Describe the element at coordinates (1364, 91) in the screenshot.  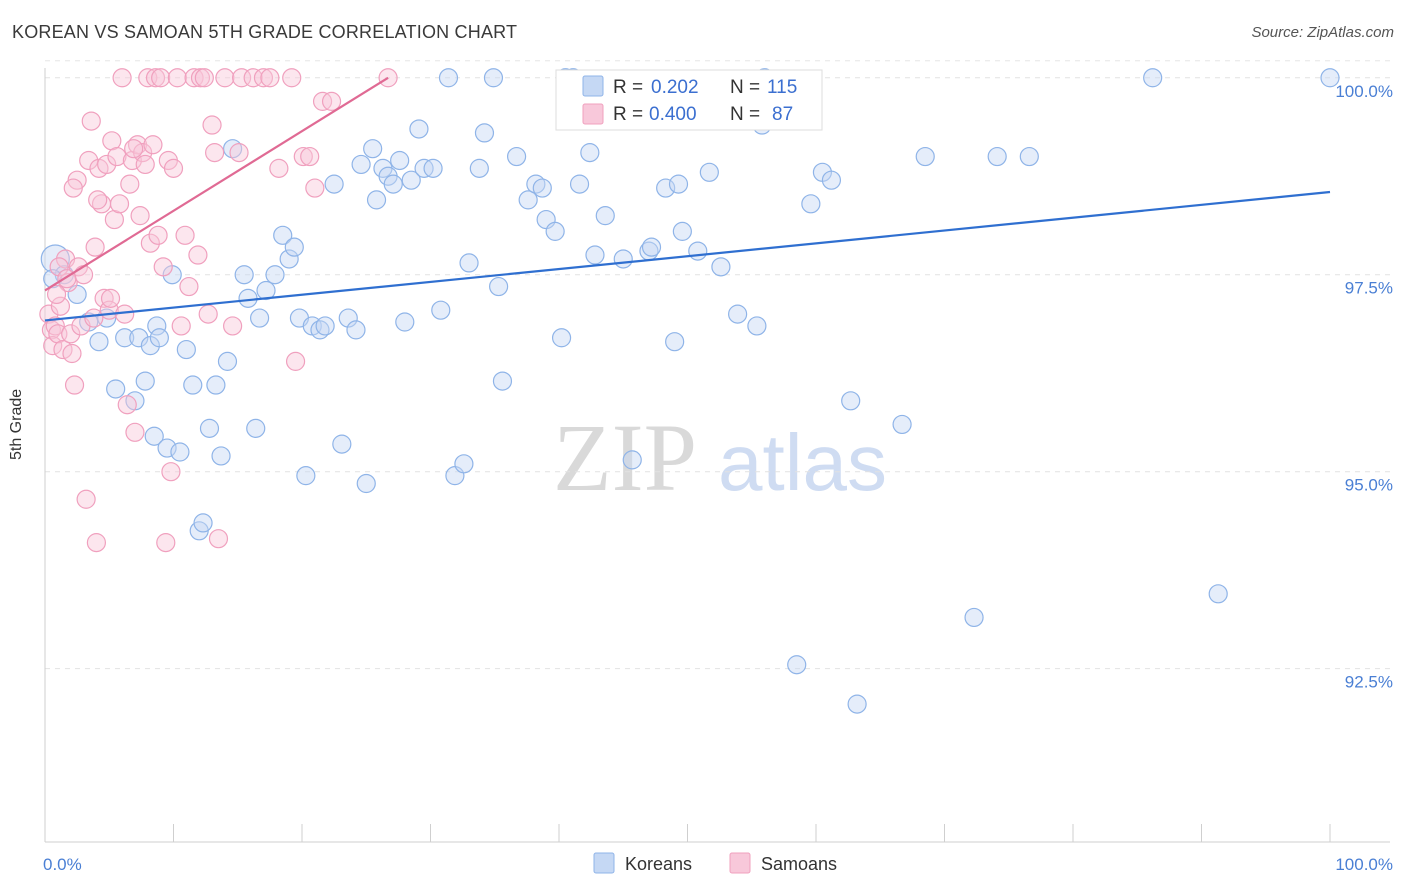
I see `y-tick-label: 100.0%` at that location.